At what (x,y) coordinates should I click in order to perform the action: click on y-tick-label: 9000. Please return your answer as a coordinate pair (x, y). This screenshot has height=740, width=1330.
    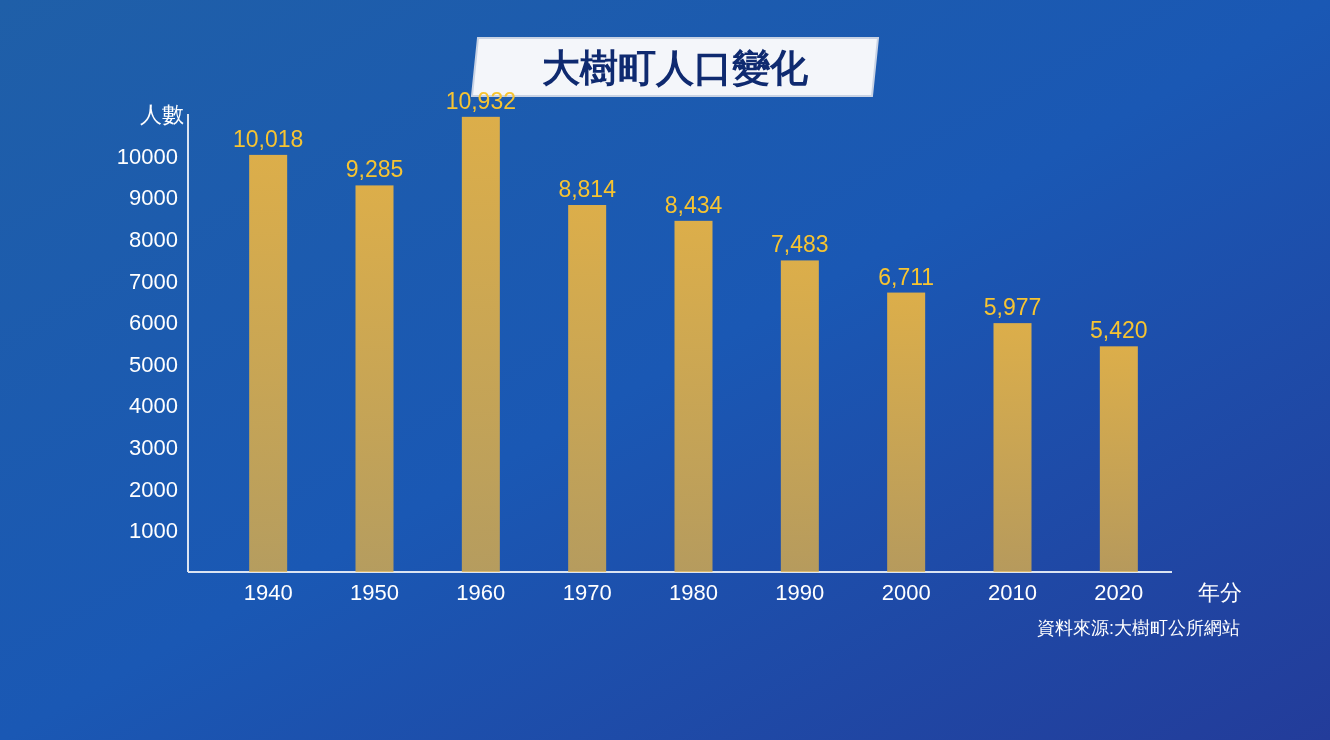
    Looking at the image, I should click on (153, 198).